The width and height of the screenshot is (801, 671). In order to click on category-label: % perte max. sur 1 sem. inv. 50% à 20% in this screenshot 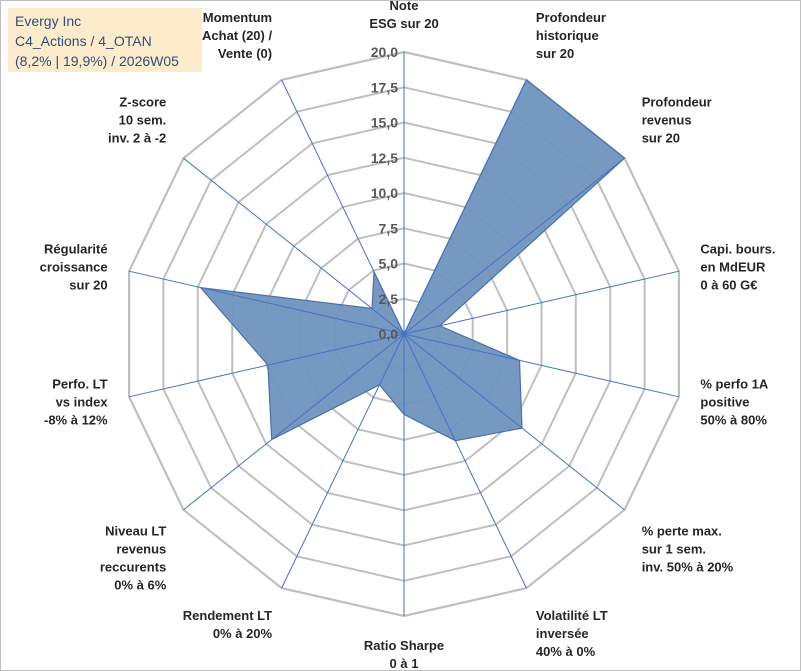, I will do `click(688, 549)`.